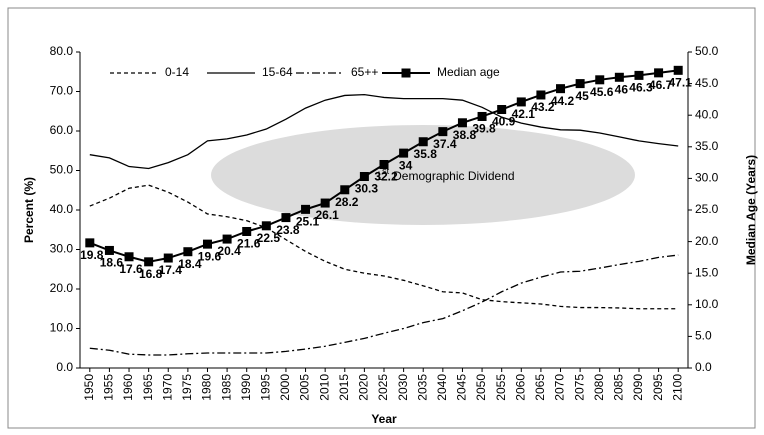 The image size is (764, 435). Describe the element at coordinates (305, 387) in the screenshot. I see `x-tick-label: 2005` at that location.